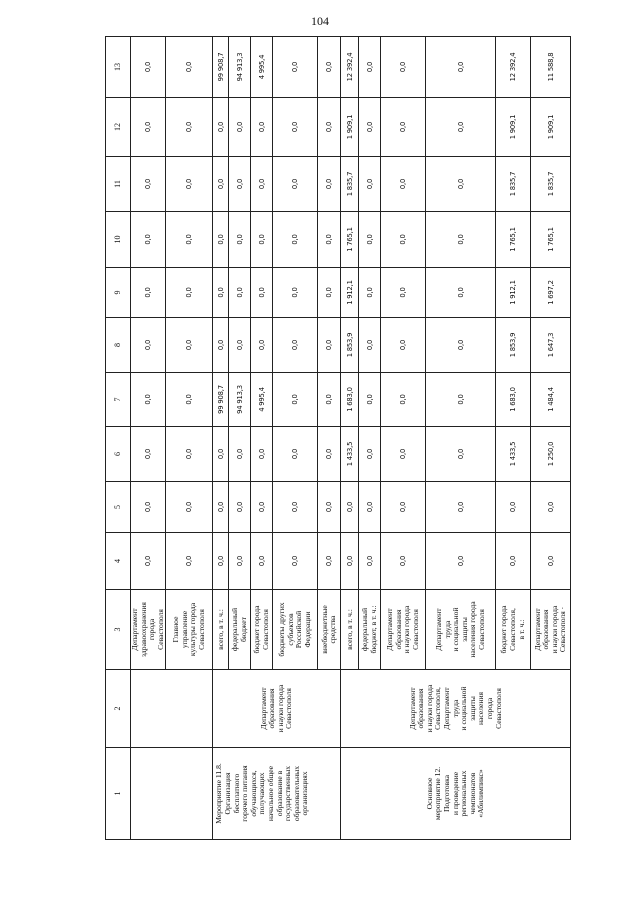 The image size is (640, 905). What do you see at coordinates (550, 454) in the screenshot?
I see `amount-cell: 1 250,0` at bounding box center [550, 454].